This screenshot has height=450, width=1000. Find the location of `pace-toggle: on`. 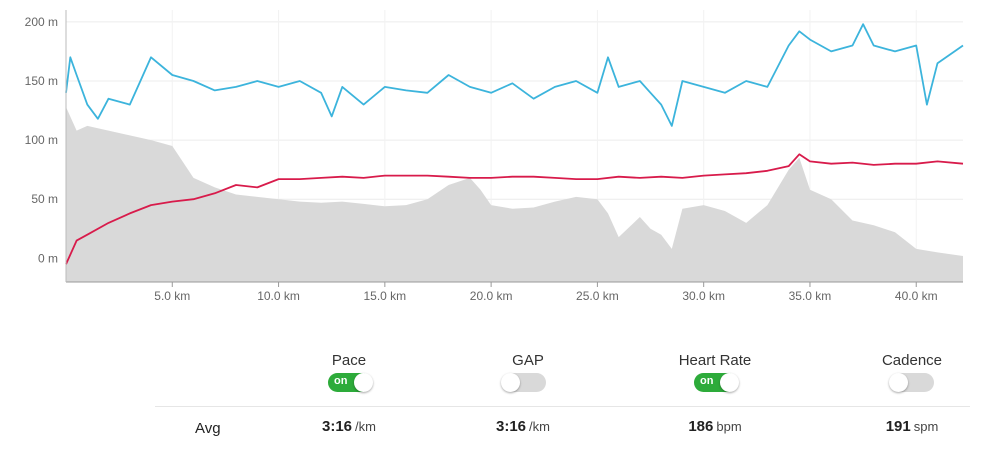

pace-toggle: on is located at coordinates (350, 382).